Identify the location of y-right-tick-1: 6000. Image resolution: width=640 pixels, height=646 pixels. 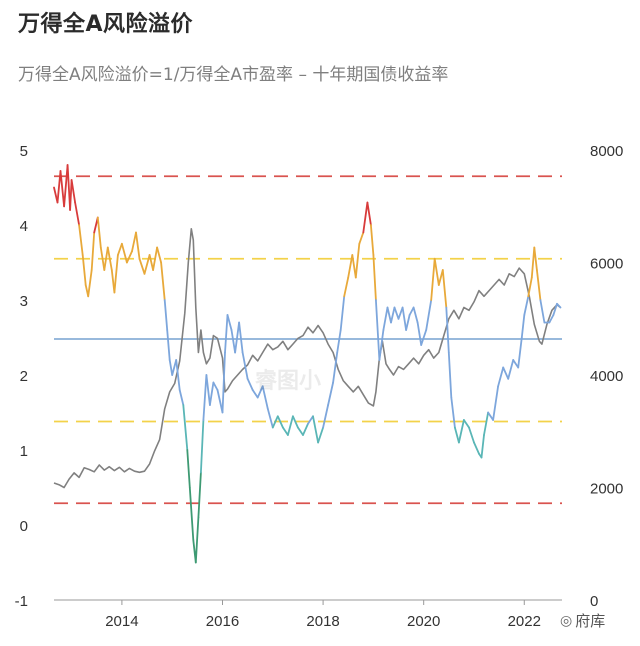
(606, 264).